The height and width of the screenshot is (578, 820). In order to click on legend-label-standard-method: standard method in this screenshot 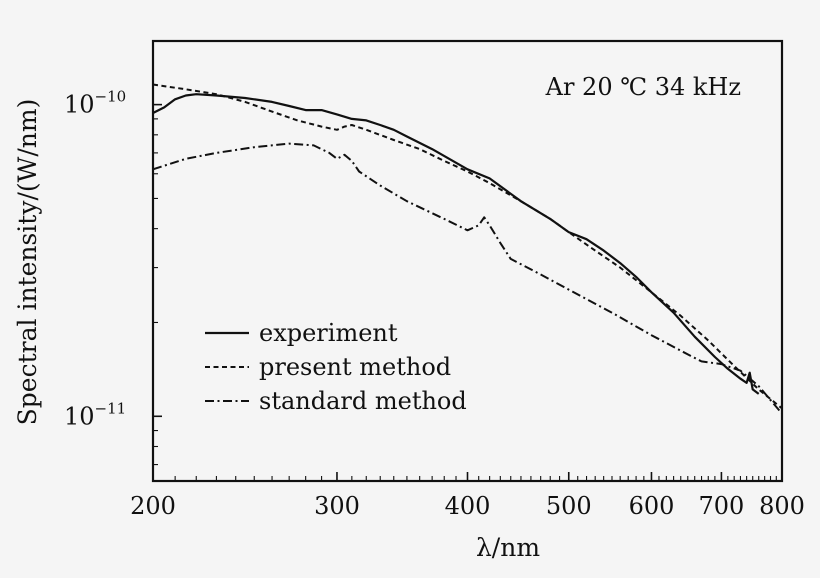, I will do `click(363, 401)`.